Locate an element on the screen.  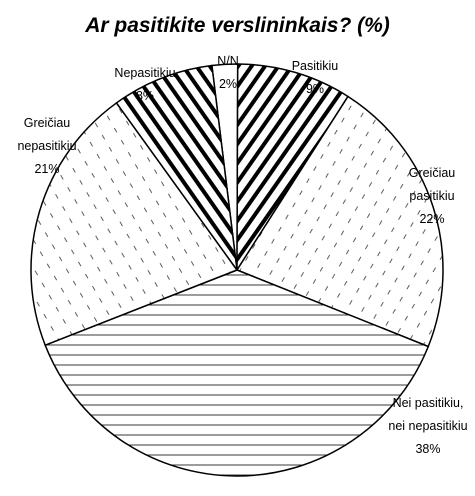
slice-label: N/N is located at coordinates (228, 61).